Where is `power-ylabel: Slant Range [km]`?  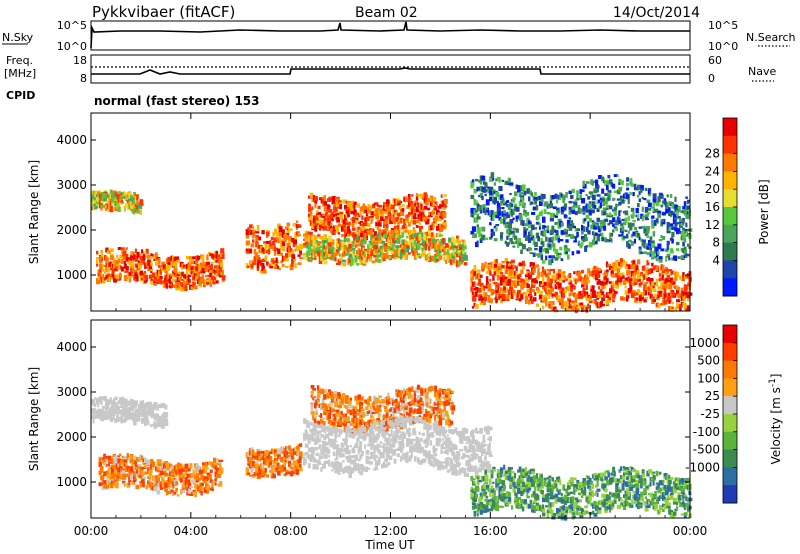 power-ylabel: Slant Range [km] is located at coordinates (34, 212).